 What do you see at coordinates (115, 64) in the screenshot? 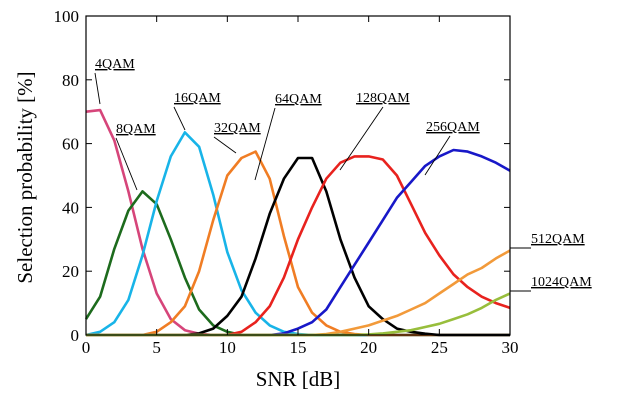
I see `series-label-4qam: 4QAM` at bounding box center [115, 64].